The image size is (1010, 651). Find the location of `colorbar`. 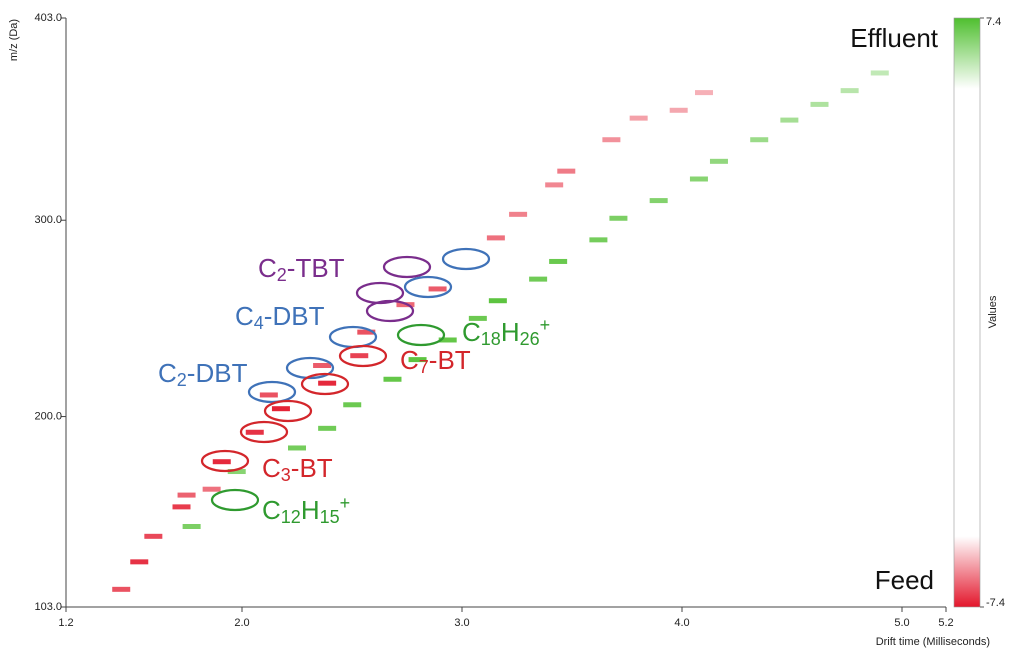

colorbar is located at coordinates (967, 312).